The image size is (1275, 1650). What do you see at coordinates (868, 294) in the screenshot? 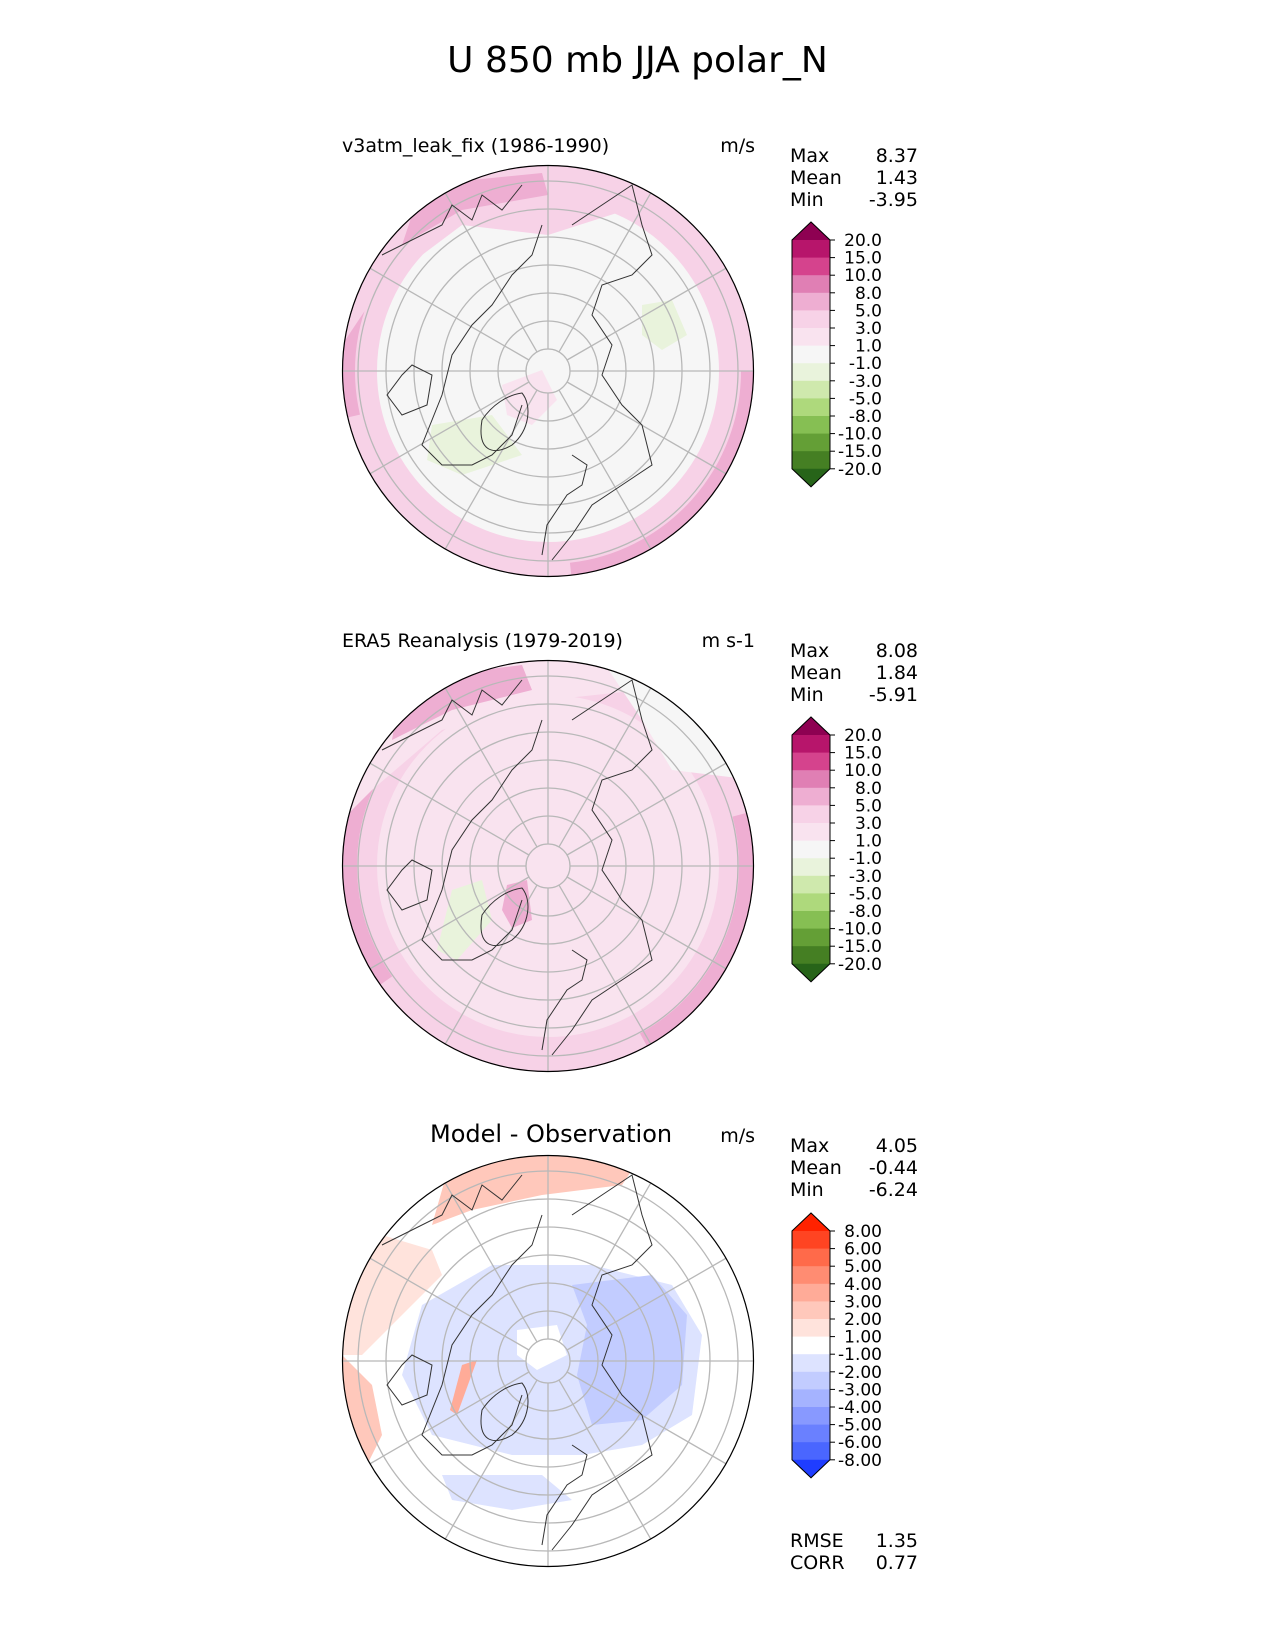
I see `colorbar-tick-label: 8.0` at bounding box center [868, 294].